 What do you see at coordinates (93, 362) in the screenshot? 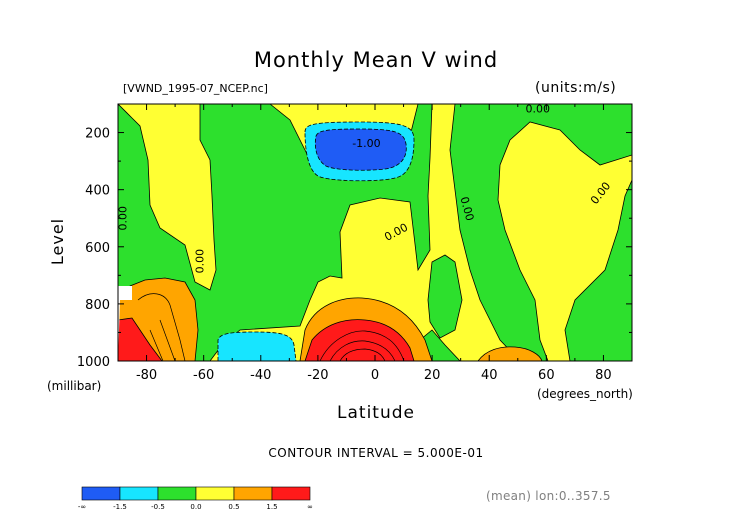
I see `y-tick-label: 1000` at bounding box center [93, 362].